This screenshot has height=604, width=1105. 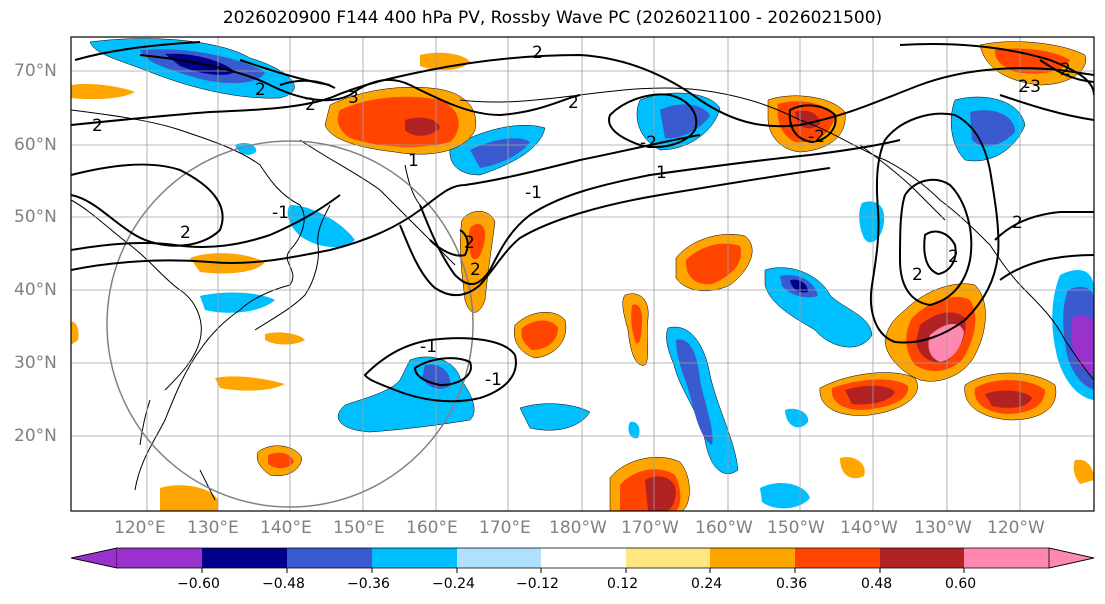 What do you see at coordinates (583, 570) in the screenshot?
I see `colorbar-ticks` at bounding box center [583, 570].